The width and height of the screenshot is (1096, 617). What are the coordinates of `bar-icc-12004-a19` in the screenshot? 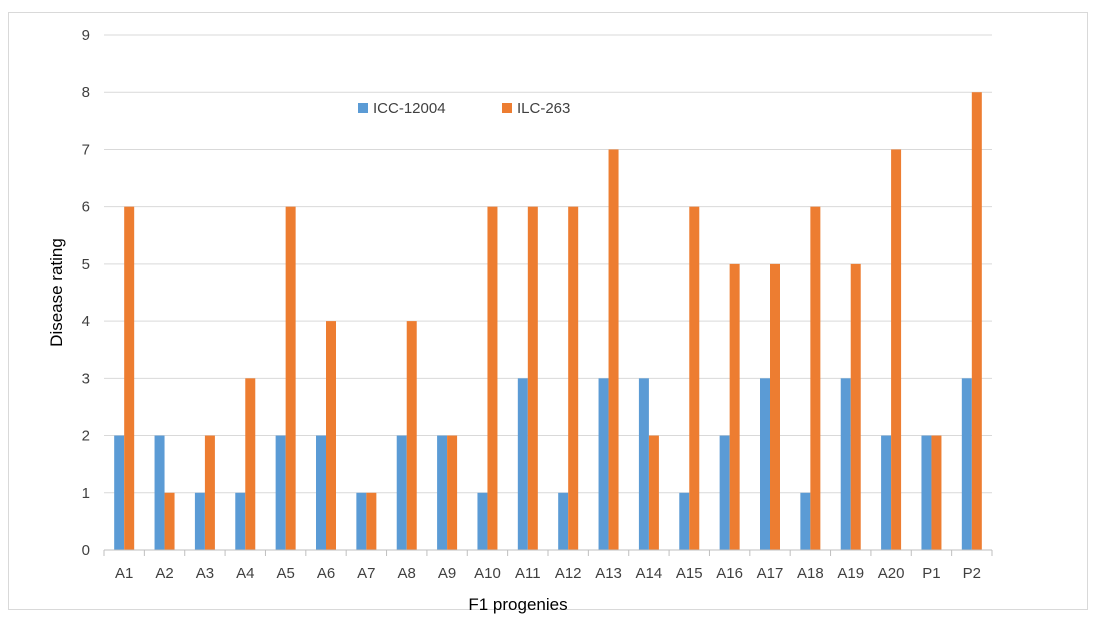 It's located at (845, 464).